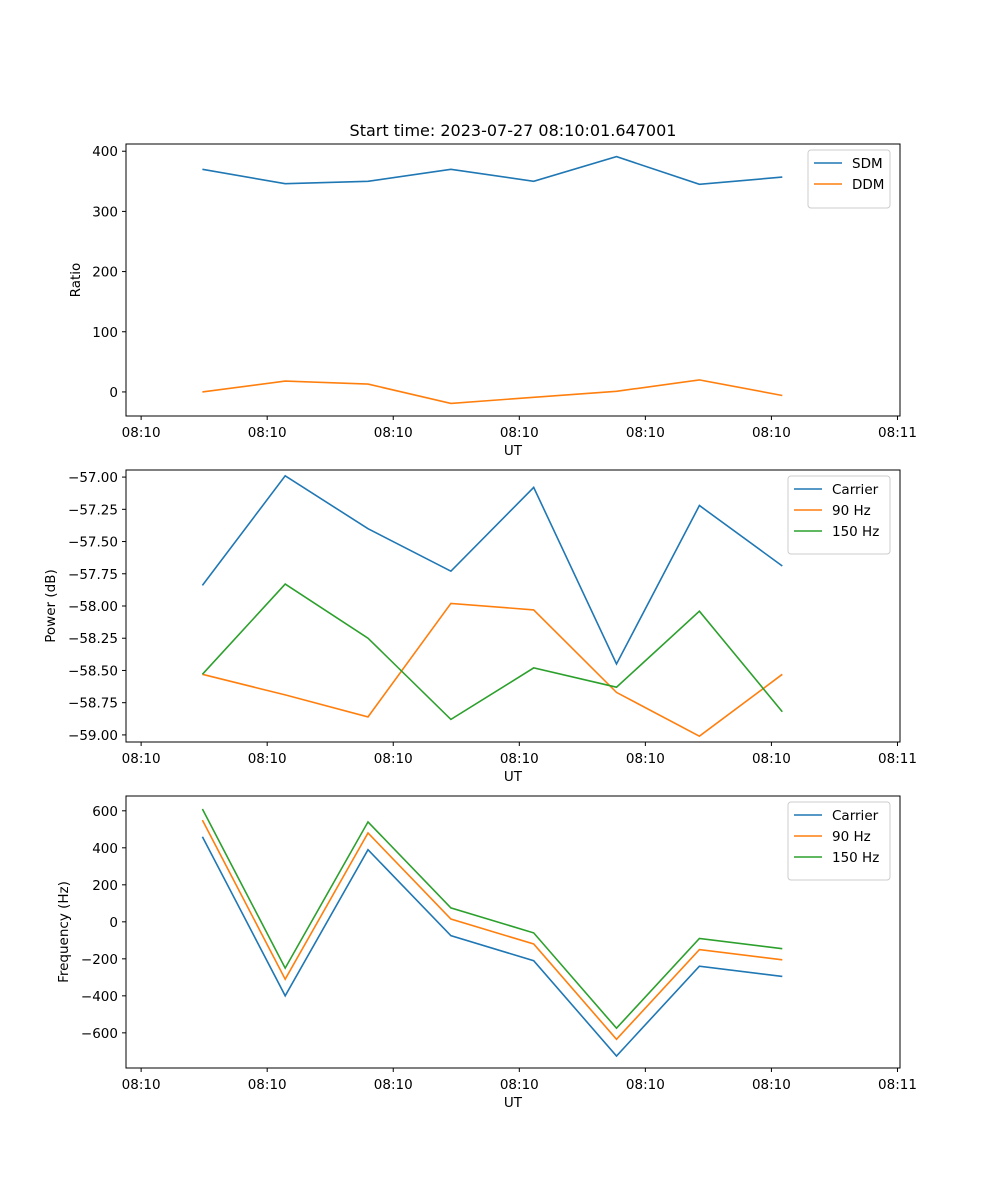  I want to click on panel-2-y-tick-label: −58.75, so click(93, 704).